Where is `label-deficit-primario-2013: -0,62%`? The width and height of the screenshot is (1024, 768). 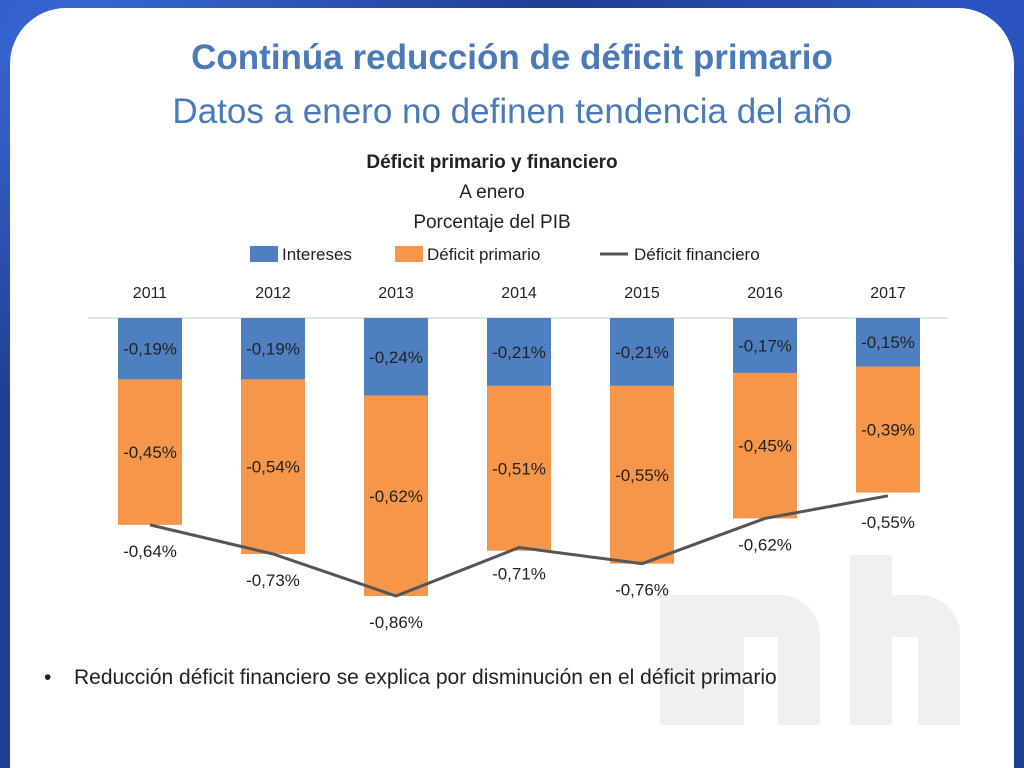
label-deficit-primario-2013: -0,62% is located at coordinates (396, 496).